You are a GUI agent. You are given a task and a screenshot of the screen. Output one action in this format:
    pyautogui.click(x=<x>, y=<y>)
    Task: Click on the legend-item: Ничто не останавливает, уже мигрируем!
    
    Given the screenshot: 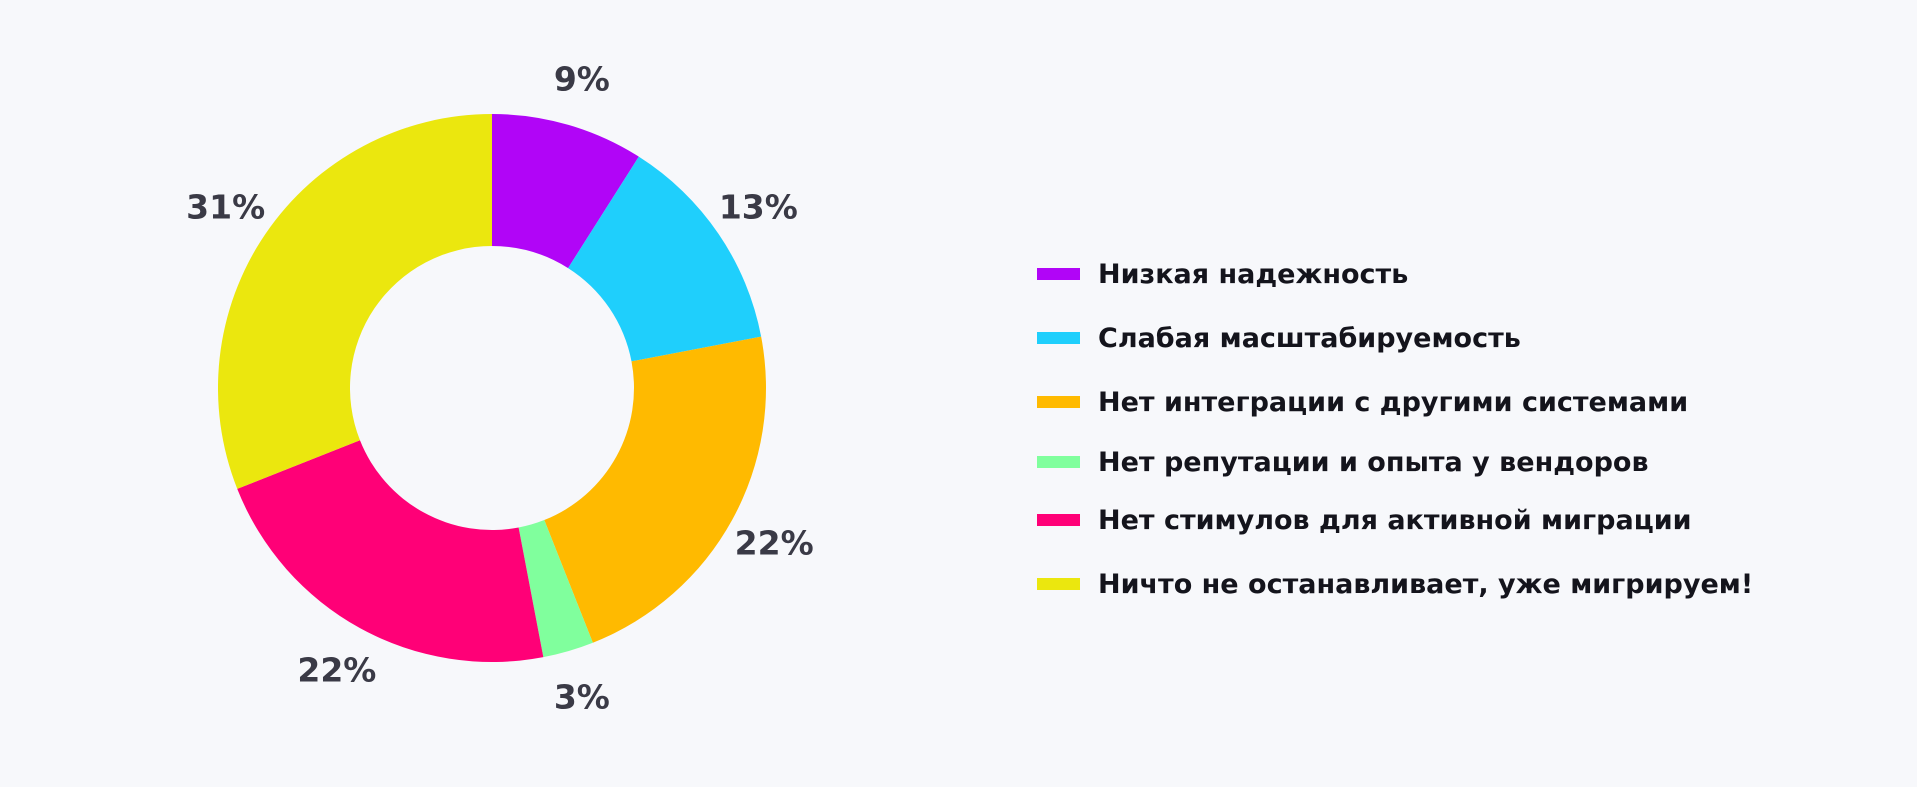 What is the action you would take?
    pyautogui.click(x=1395, y=584)
    